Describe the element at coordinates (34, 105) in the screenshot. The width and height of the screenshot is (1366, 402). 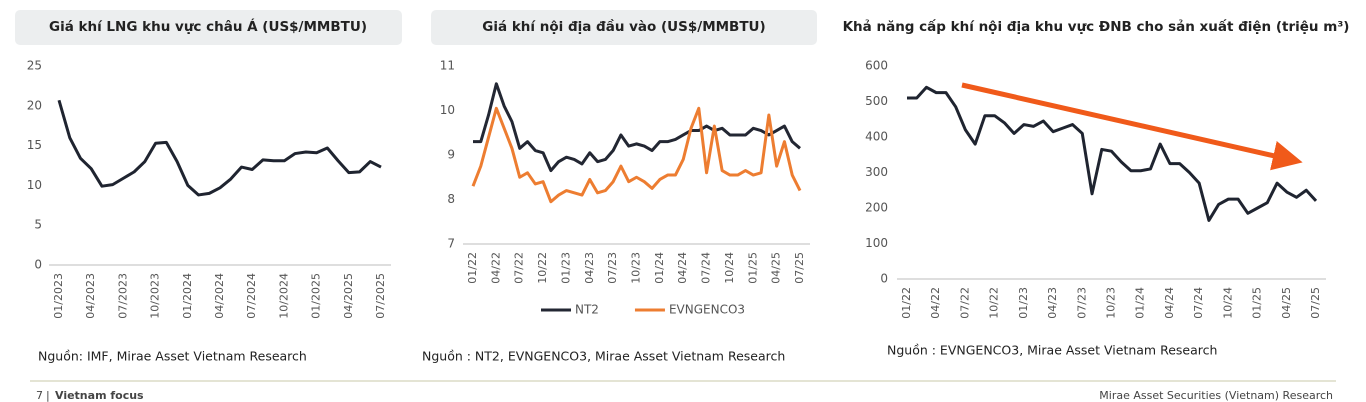
I see `y-tick-label: 20` at that location.